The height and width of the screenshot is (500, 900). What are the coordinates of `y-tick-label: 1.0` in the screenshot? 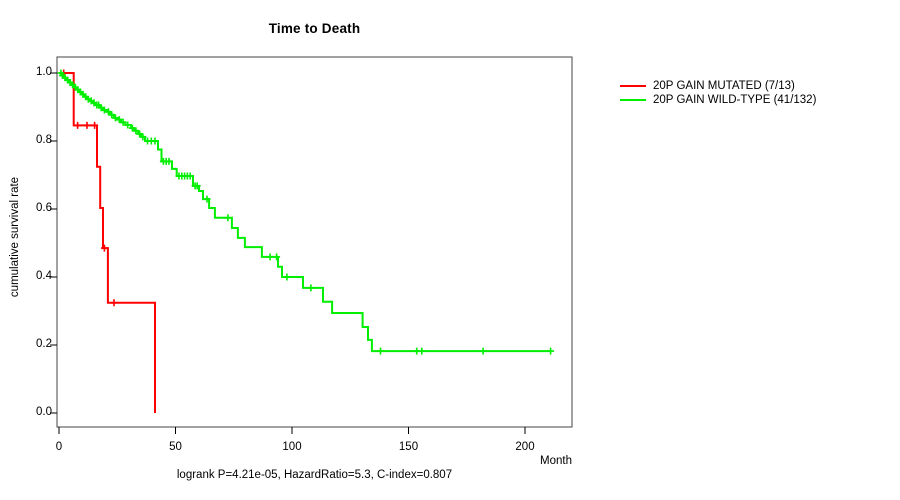 It's located at (44, 72).